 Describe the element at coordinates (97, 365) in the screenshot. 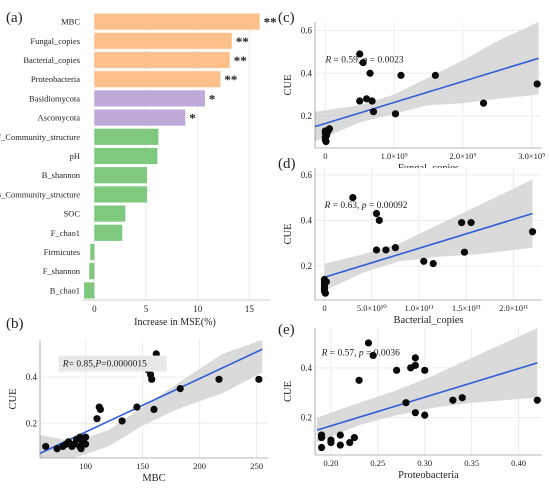

I see `annotation-p_label: P` at that location.